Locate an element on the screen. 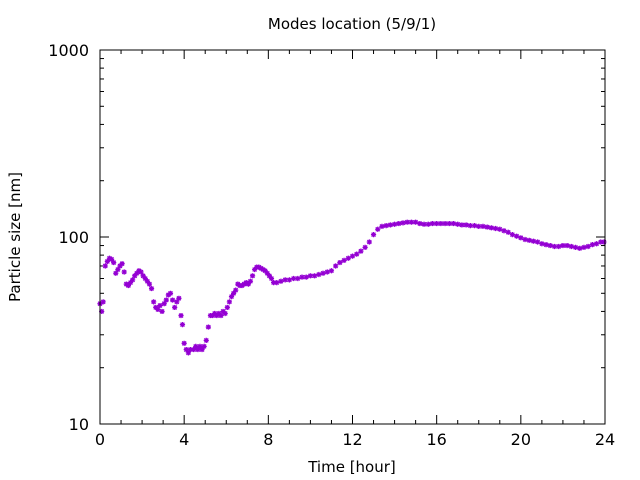 The height and width of the screenshot is (480, 640). chart-title: Modes location (5/9/1) is located at coordinates (352, 24).